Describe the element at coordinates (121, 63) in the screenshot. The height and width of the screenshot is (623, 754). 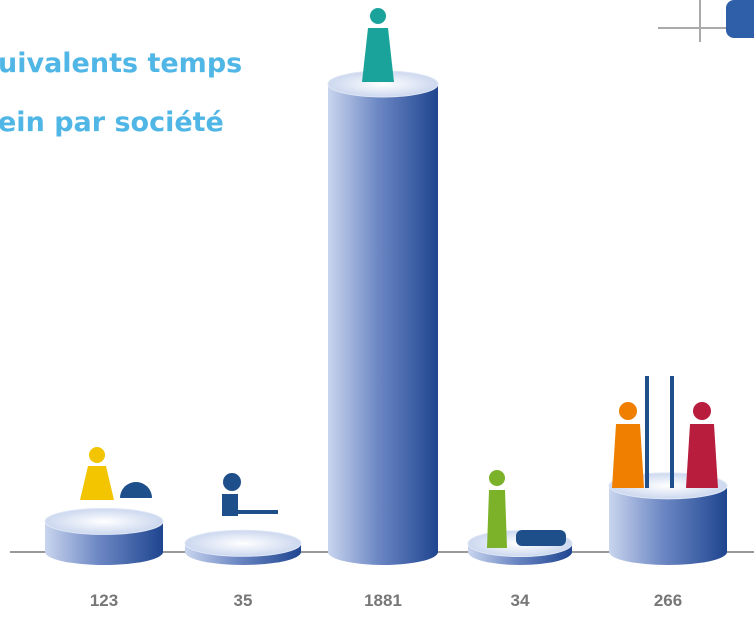
I see `chart-title: uivalents temps` at that location.